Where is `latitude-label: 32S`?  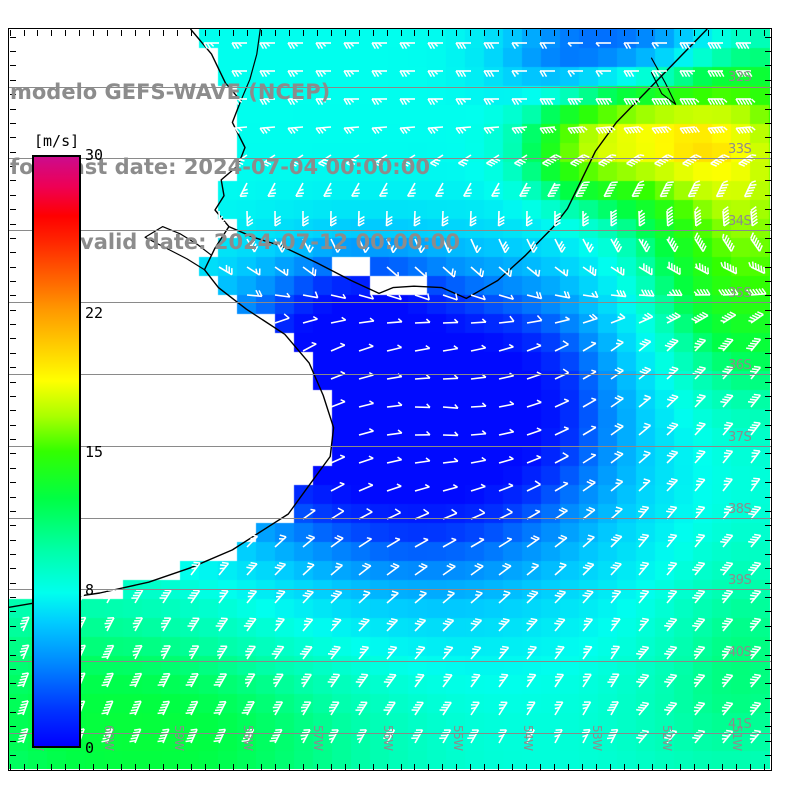
latitude-label: 32S is located at coordinates (740, 78).